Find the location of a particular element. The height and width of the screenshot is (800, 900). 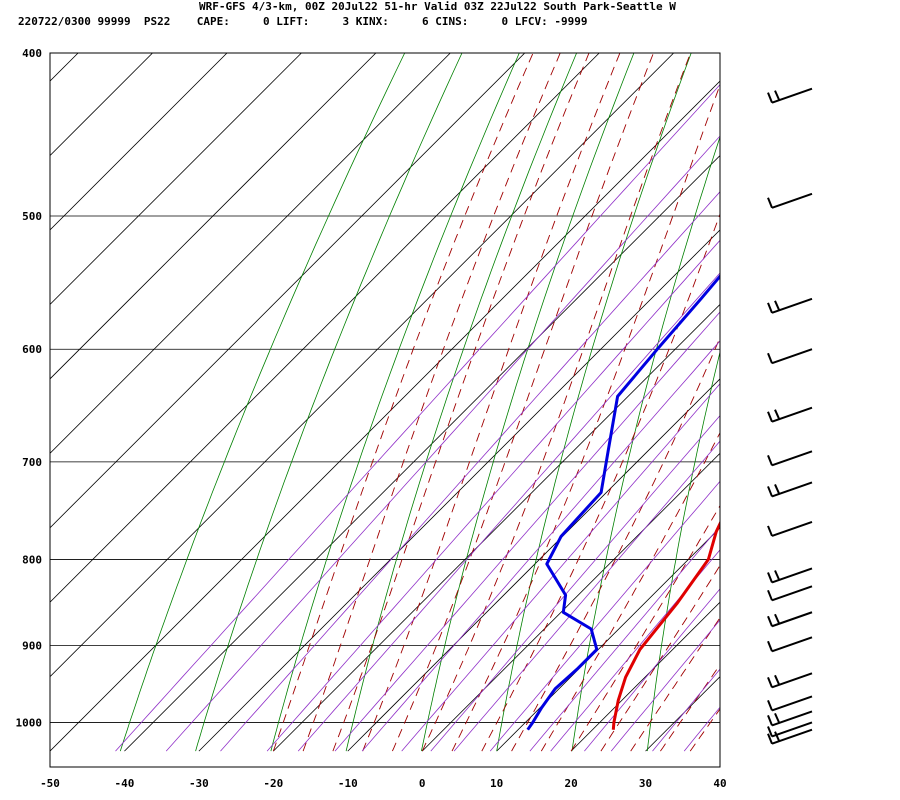

y-tick-label: 900 is located at coordinates (32, 645).